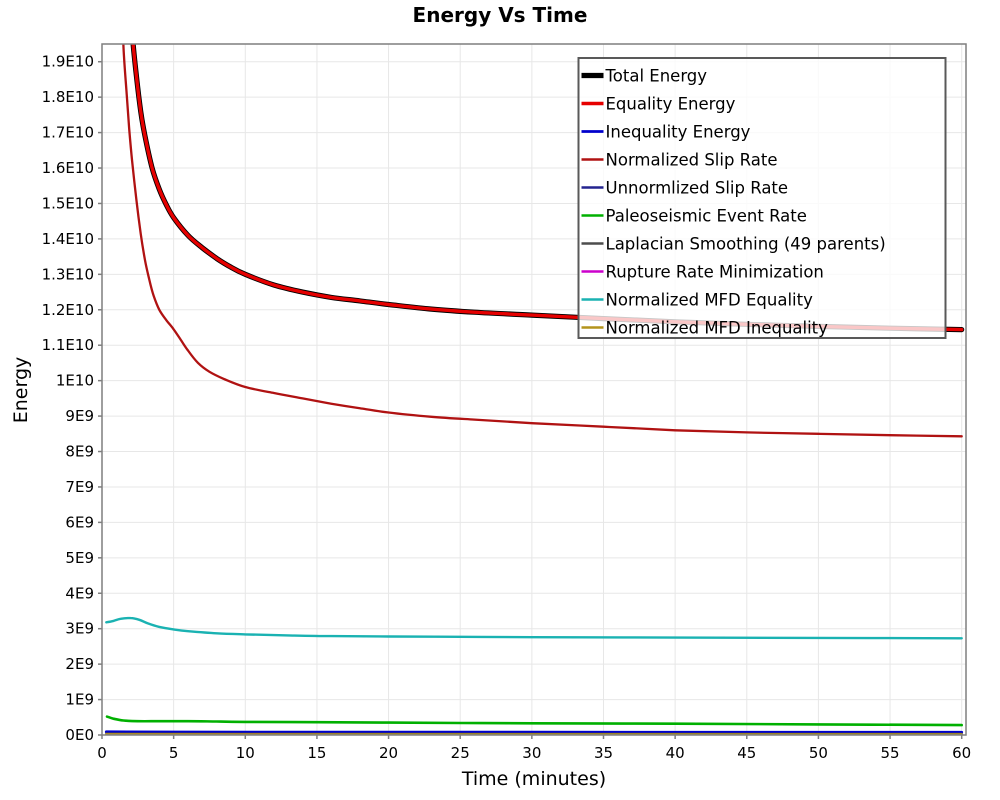 Image resolution: width=1000 pixels, height=800 pixels. Describe the element at coordinates (746, 244) in the screenshot. I see `legend-label: Laplacian Smoothing (49 parents)` at that location.